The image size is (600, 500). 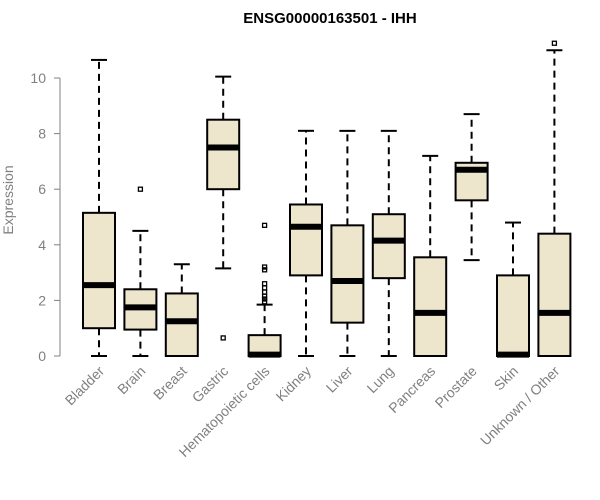 I want to click on chart-title: ENSG00000163501 - IHH, so click(x=329, y=18).